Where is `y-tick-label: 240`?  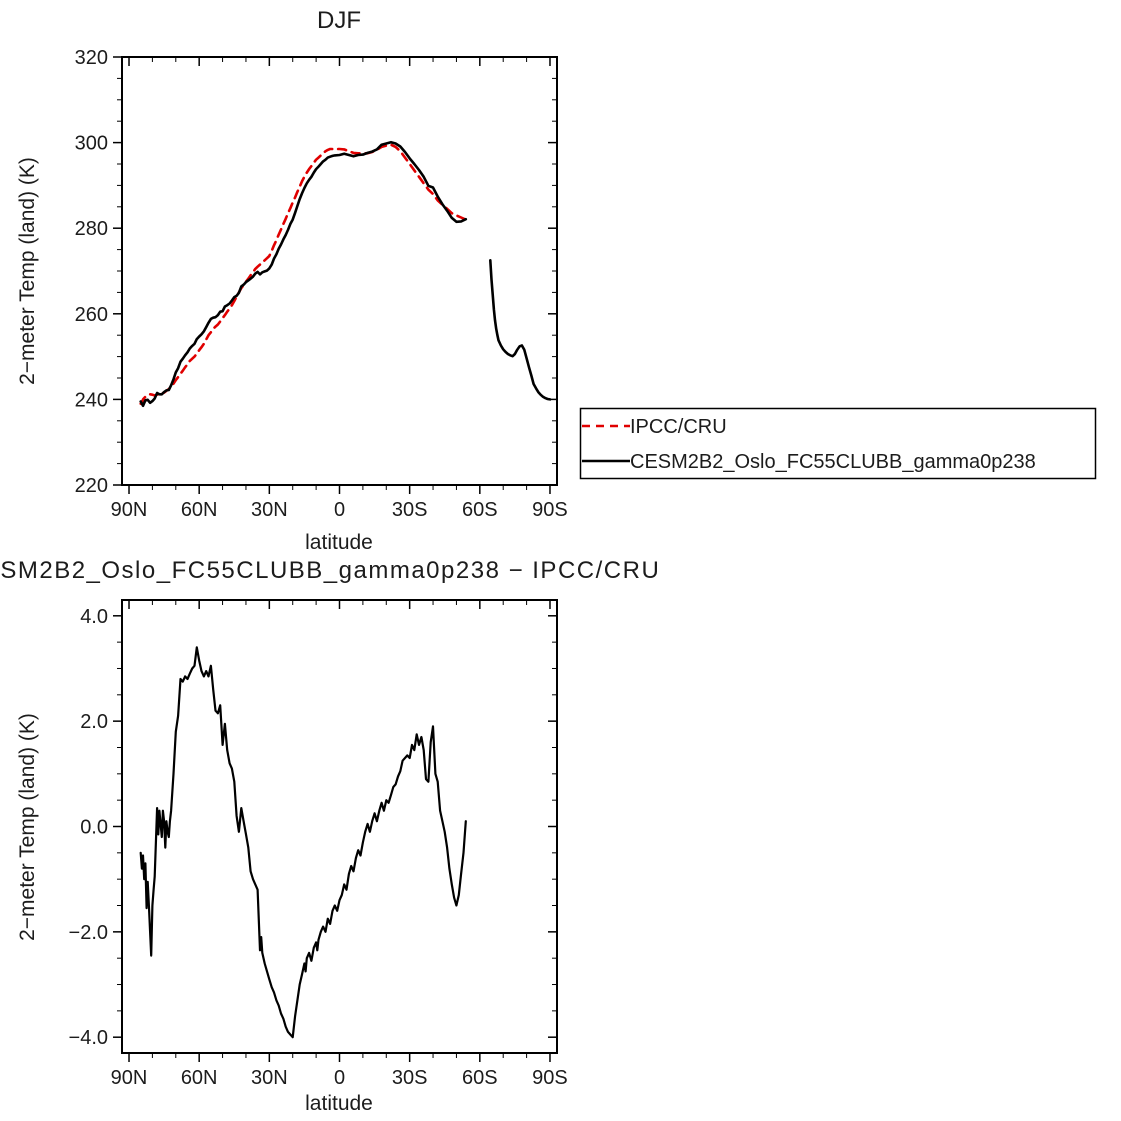
y-tick-label: 240 is located at coordinates (91, 400).